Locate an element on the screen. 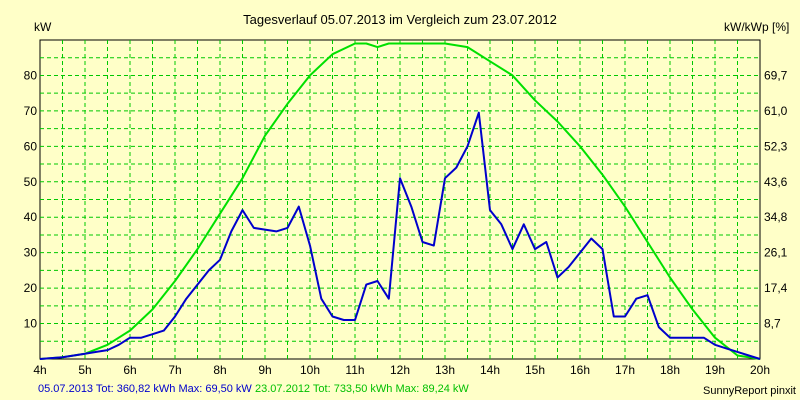 Image resolution: width=800 pixels, height=400 pixels. x-tick-label: 18h is located at coordinates (670, 370).